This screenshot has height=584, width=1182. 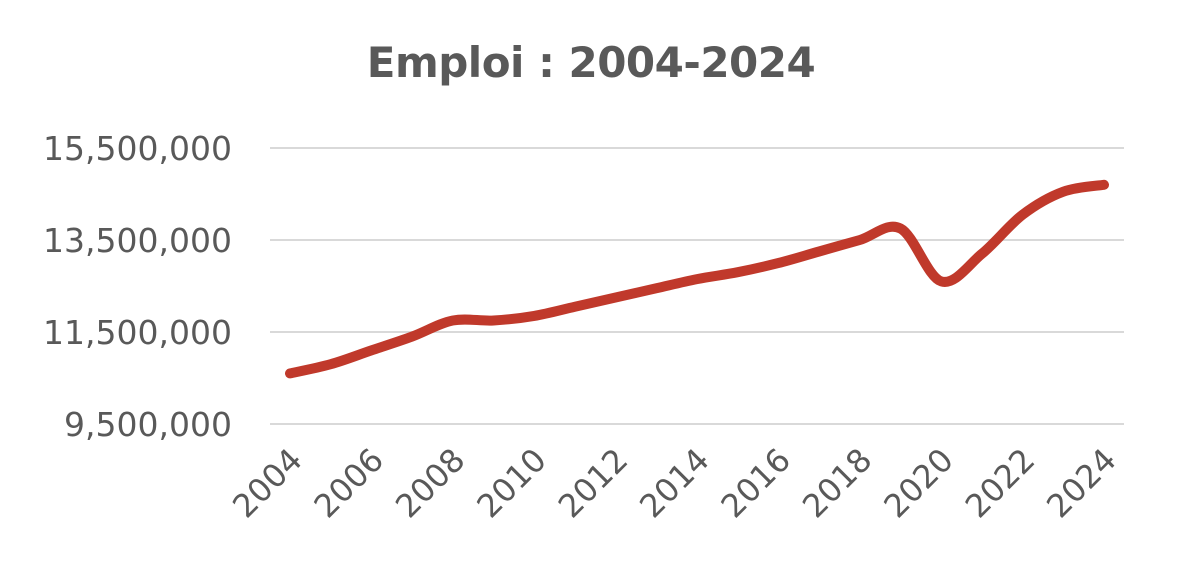 What do you see at coordinates (1081, 483) in the screenshot?
I see `x-tick-label: 2024` at bounding box center [1081, 483].